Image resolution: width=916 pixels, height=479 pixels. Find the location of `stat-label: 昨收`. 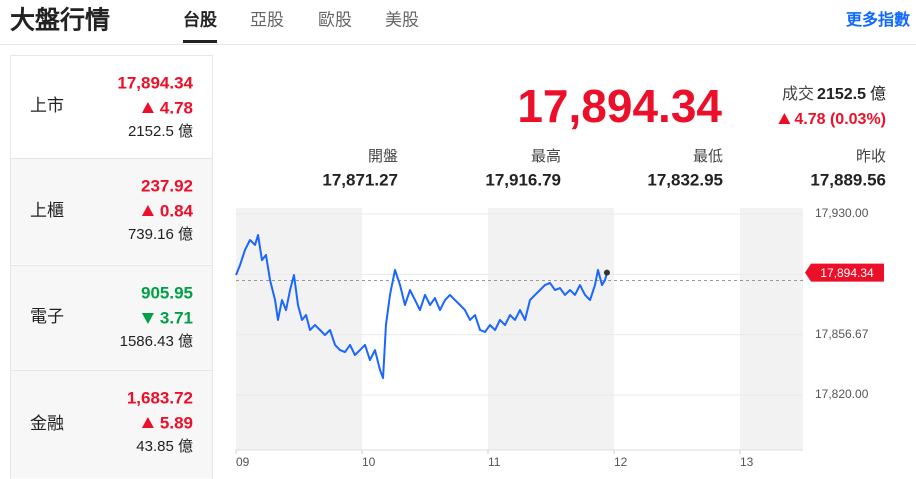

stat-label: 昨收 is located at coordinates (871, 156).